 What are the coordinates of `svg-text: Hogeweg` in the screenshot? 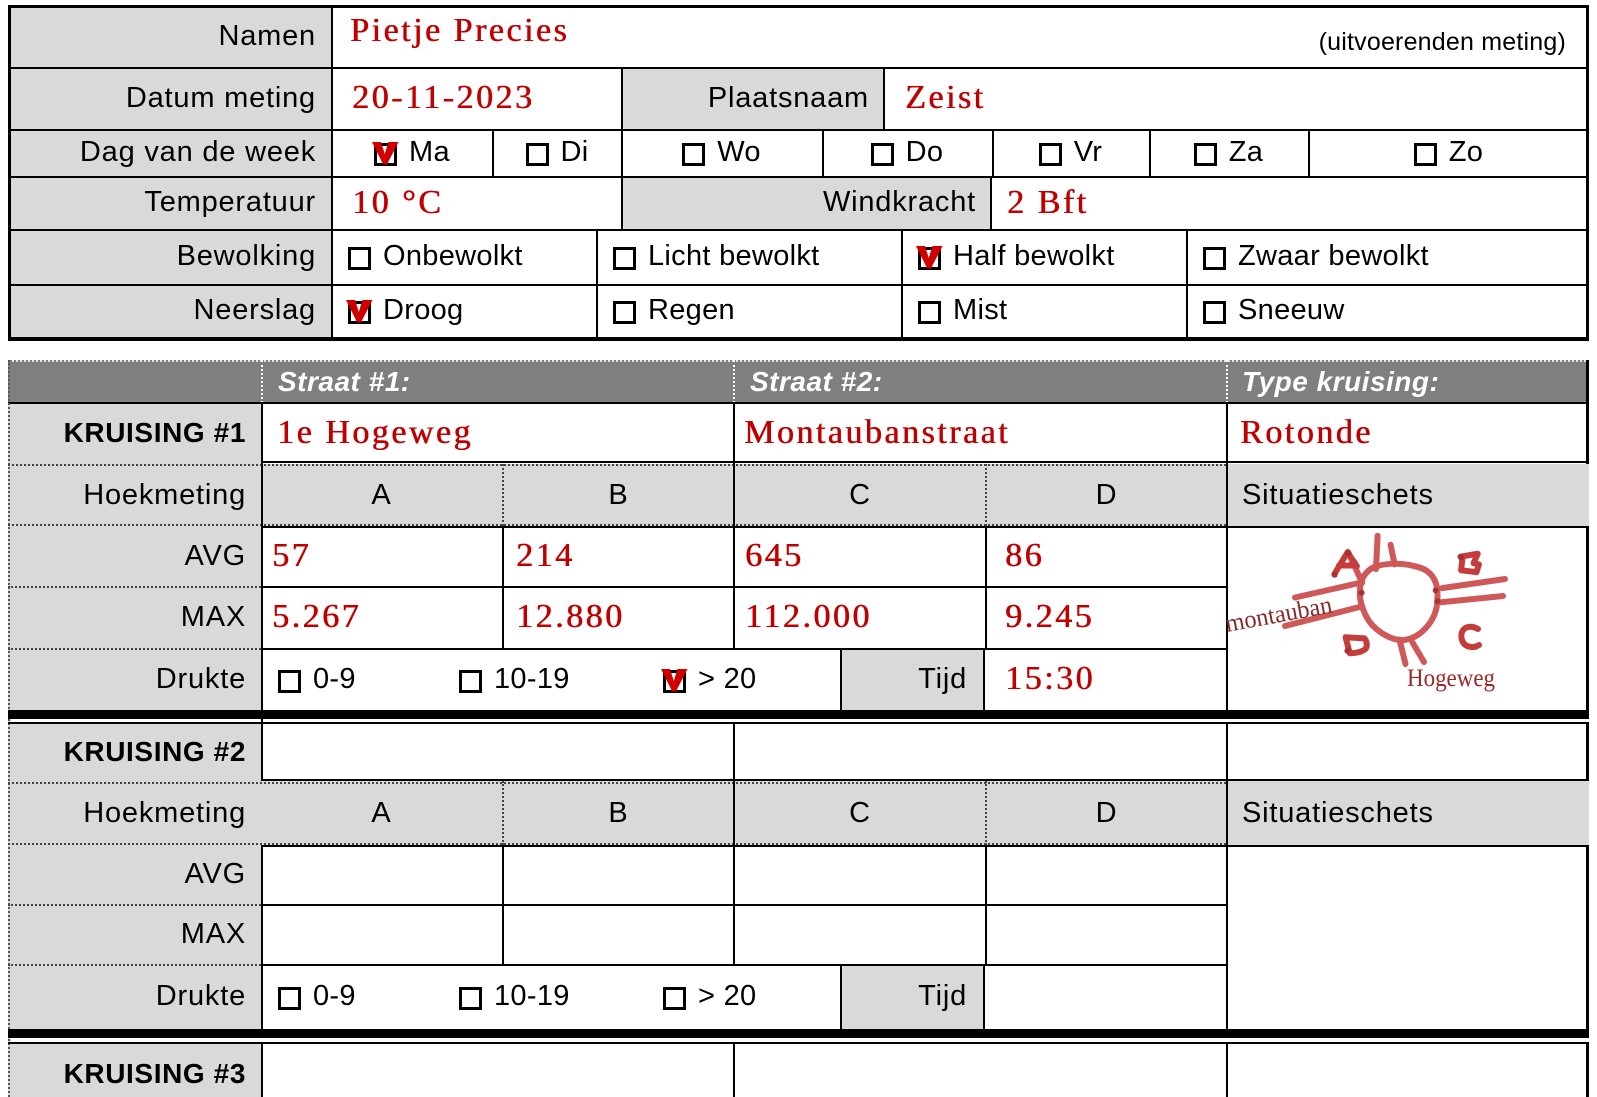 It's located at (1451, 678).